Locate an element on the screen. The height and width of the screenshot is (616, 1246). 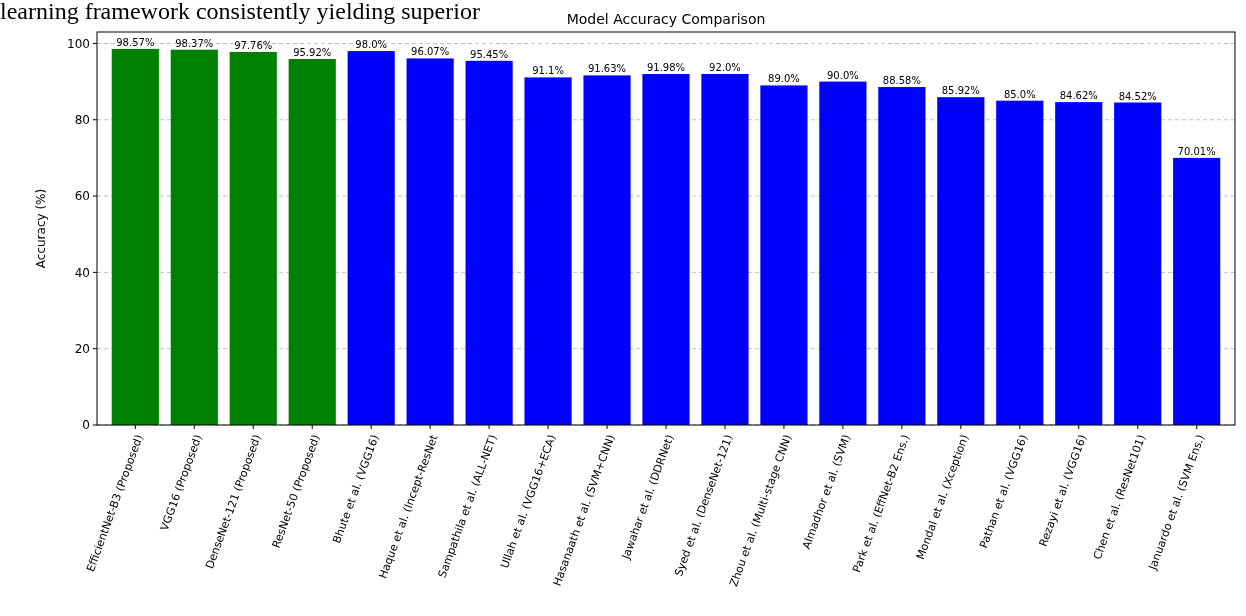
data-label: 98.0% is located at coordinates (371, 45).